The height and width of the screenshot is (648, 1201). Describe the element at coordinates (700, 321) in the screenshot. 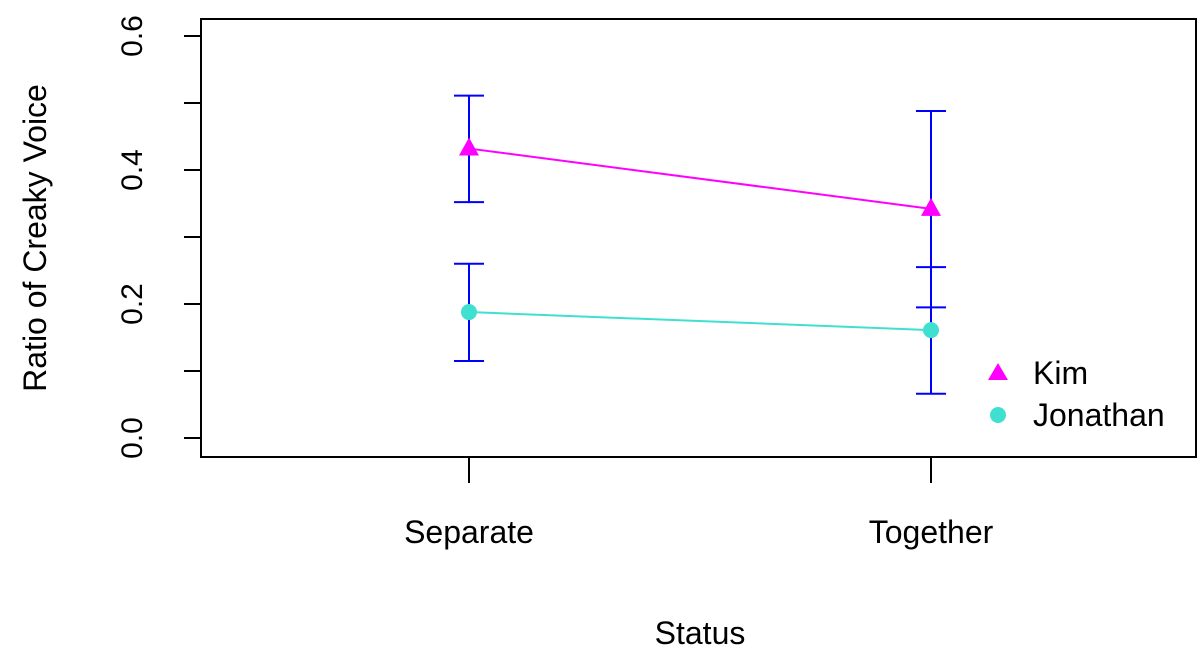

I see `series-line-jonathan` at that location.